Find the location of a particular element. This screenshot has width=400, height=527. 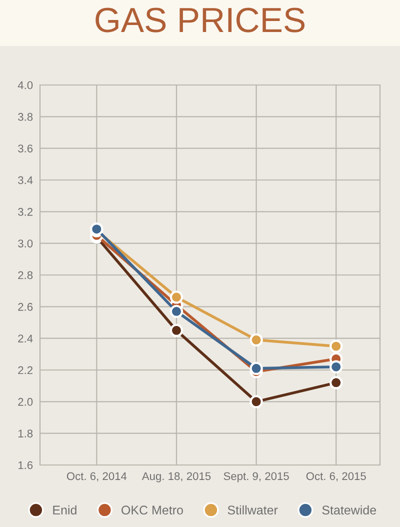

y-tick-label: 2.0 is located at coordinates (25, 402).